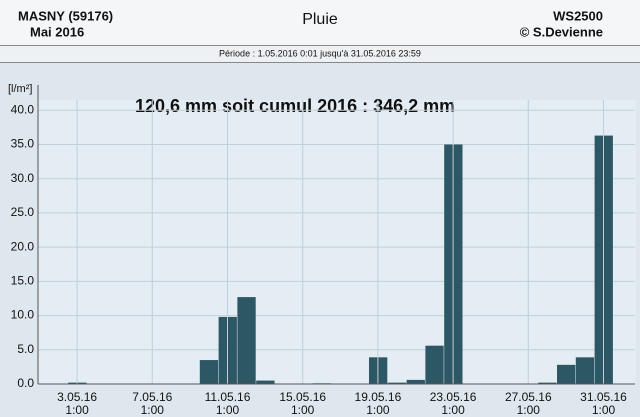 The height and width of the screenshot is (417, 640). What do you see at coordinates (23, 109) in the screenshot?
I see `y-tick-label: 40.0` at bounding box center [23, 109].